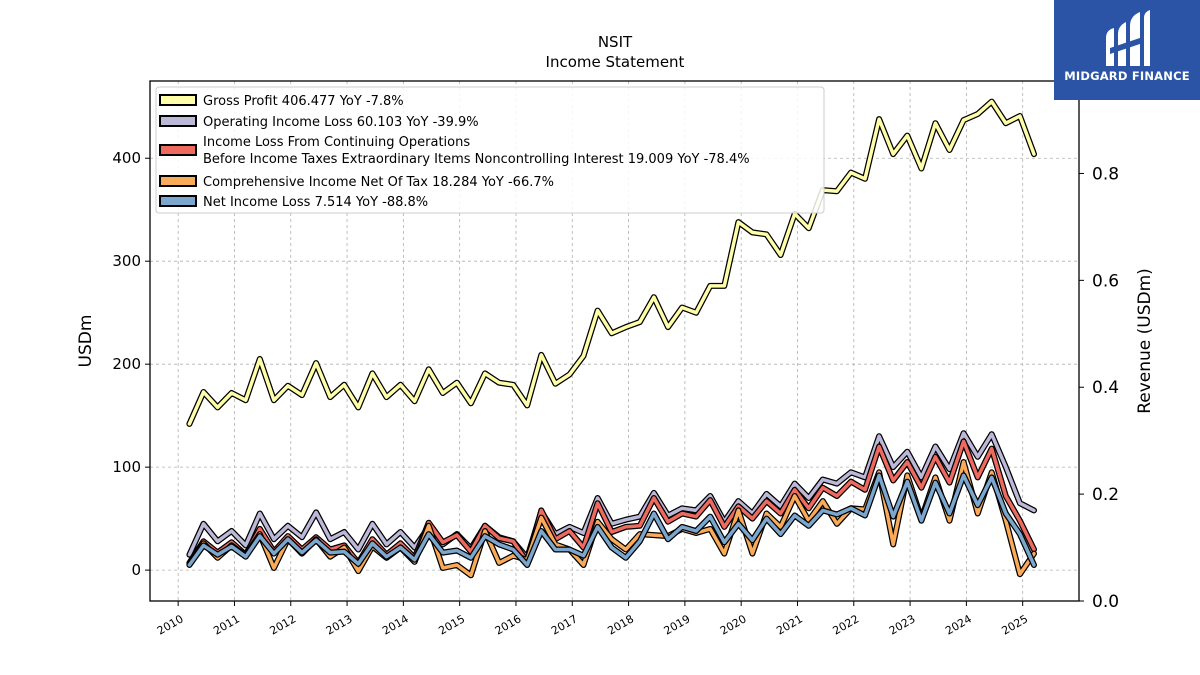 Image resolution: width=1200 pixels, height=675 pixels. What do you see at coordinates (315, 202) in the screenshot?
I see `legend-label: Net Income Loss 7.514 YoY -88.8%` at bounding box center [315, 202].